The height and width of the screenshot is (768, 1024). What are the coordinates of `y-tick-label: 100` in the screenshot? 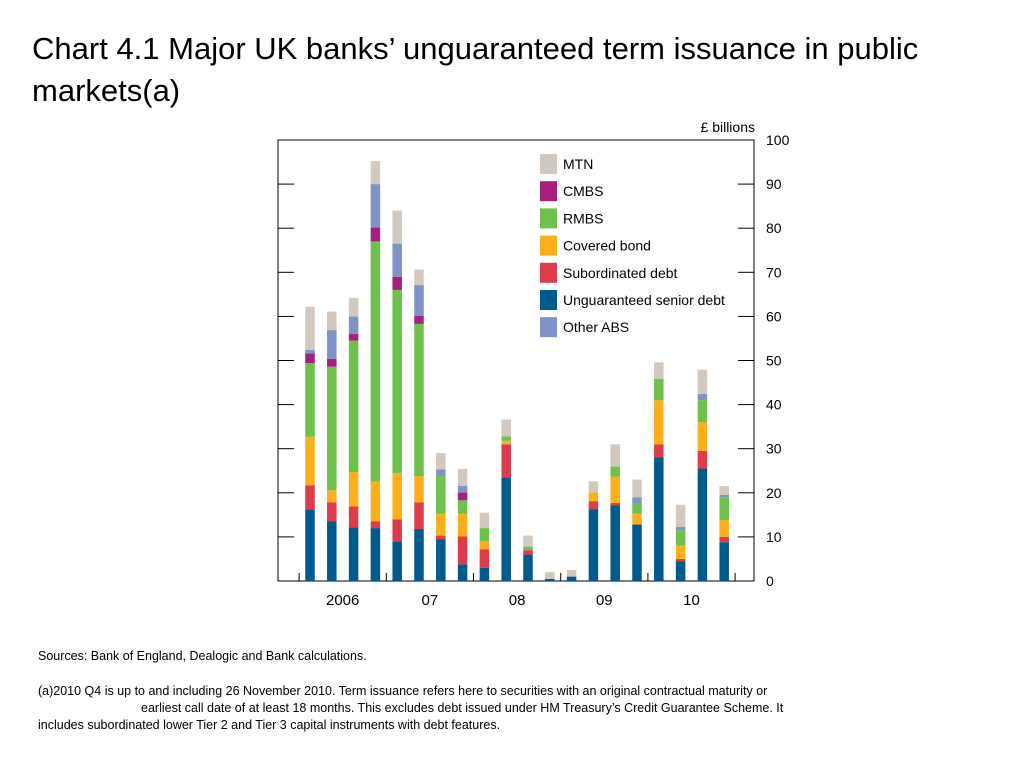 It's located at (778, 140).